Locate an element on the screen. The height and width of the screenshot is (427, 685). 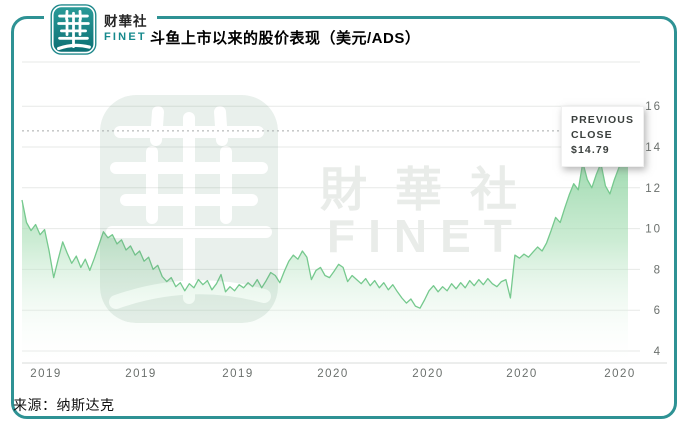
watermark-seal-icon is located at coordinates (189, 209).